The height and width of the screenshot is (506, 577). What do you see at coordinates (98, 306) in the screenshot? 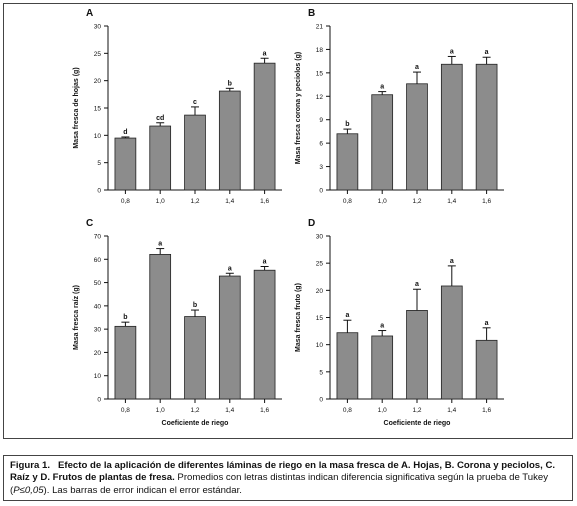
I see `y-tick-label: 40` at bounding box center [98, 306].